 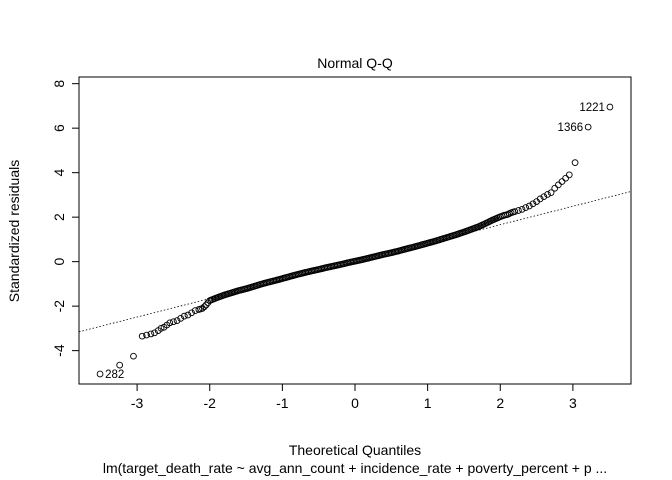 What do you see at coordinates (114, 375) in the screenshot?
I see `point-label: 282` at bounding box center [114, 375].